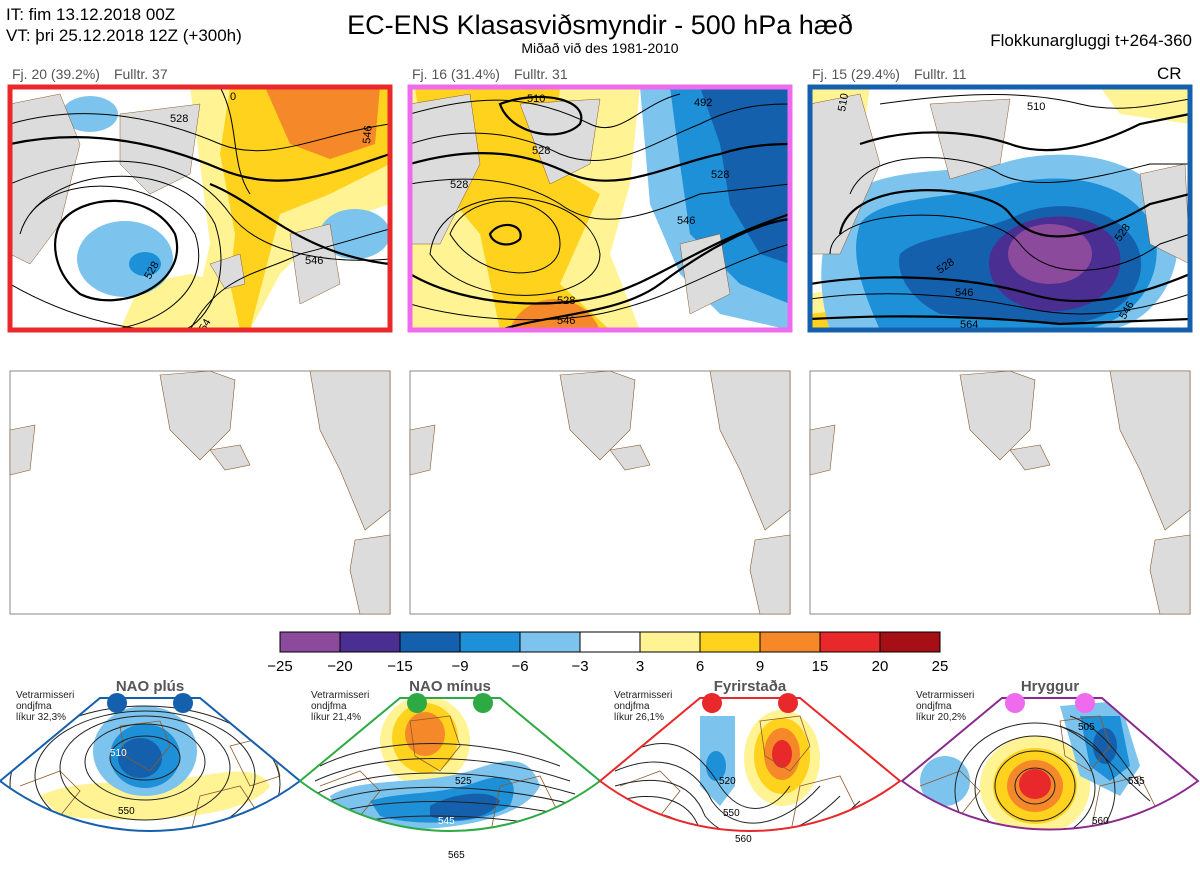 Image resolution: width=1200 pixels, height=871 pixels. What do you see at coordinates (399, 666) in the screenshot?
I see `colorbar-tick-label: −15` at bounding box center [399, 666].